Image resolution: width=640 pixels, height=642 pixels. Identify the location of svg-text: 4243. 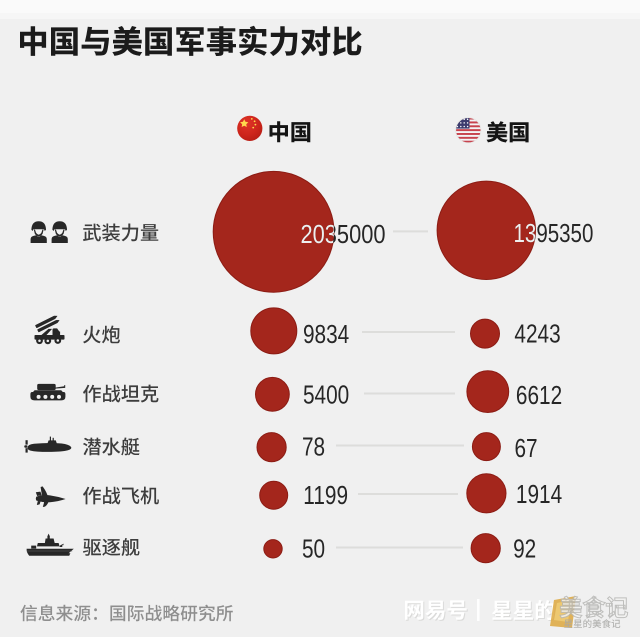
(537, 333).